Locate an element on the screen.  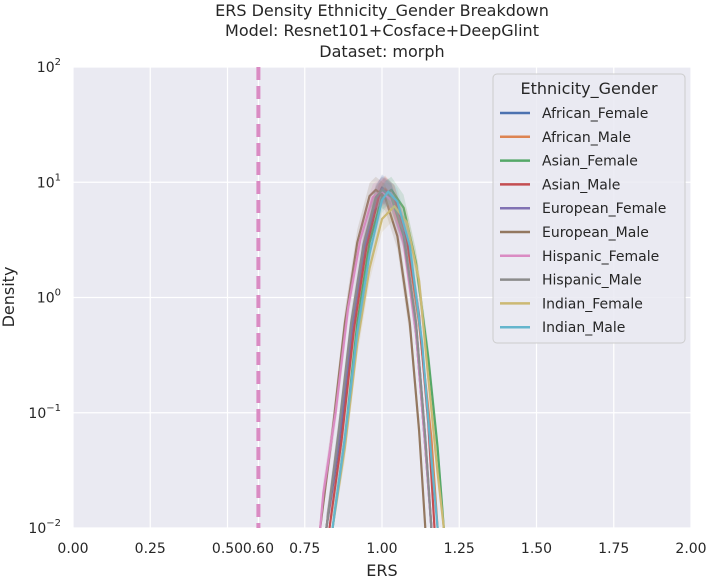
chart-title-line-3: Dataset: morph is located at coordinates (381, 51).